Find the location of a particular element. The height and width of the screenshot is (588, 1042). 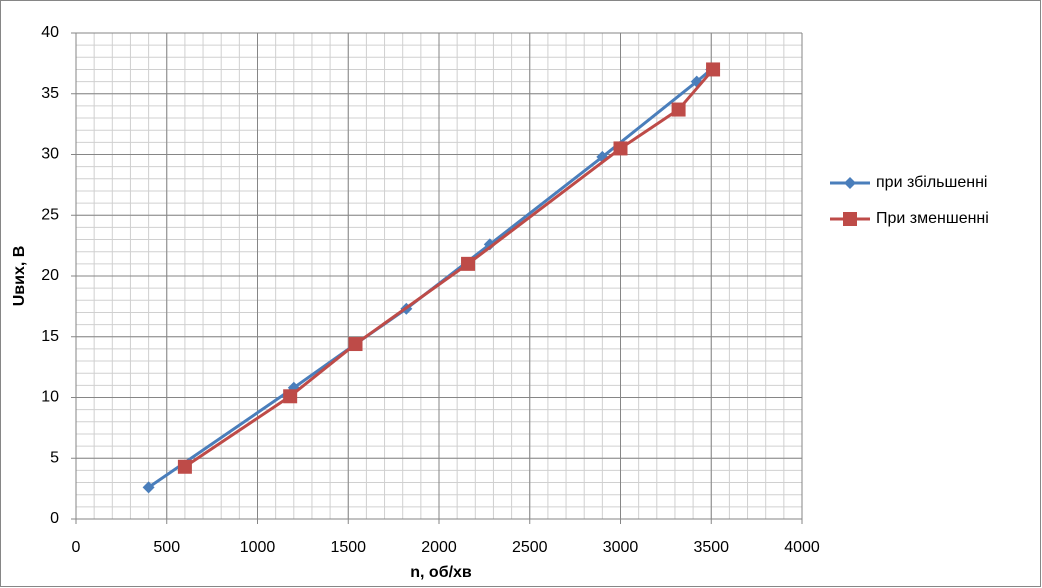

y-tick-label: 25 is located at coordinates (50, 214).